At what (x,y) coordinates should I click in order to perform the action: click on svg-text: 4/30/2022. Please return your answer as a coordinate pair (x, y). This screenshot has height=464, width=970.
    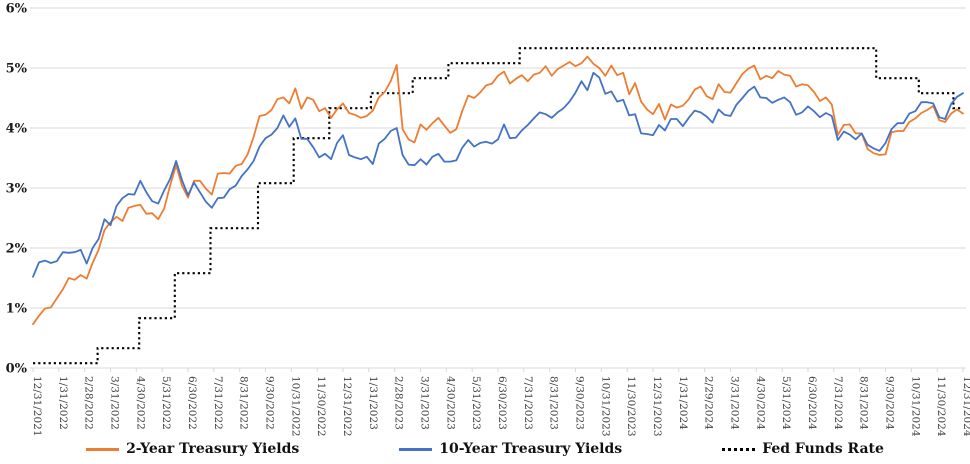
    Looking at the image, I should click on (140, 403).